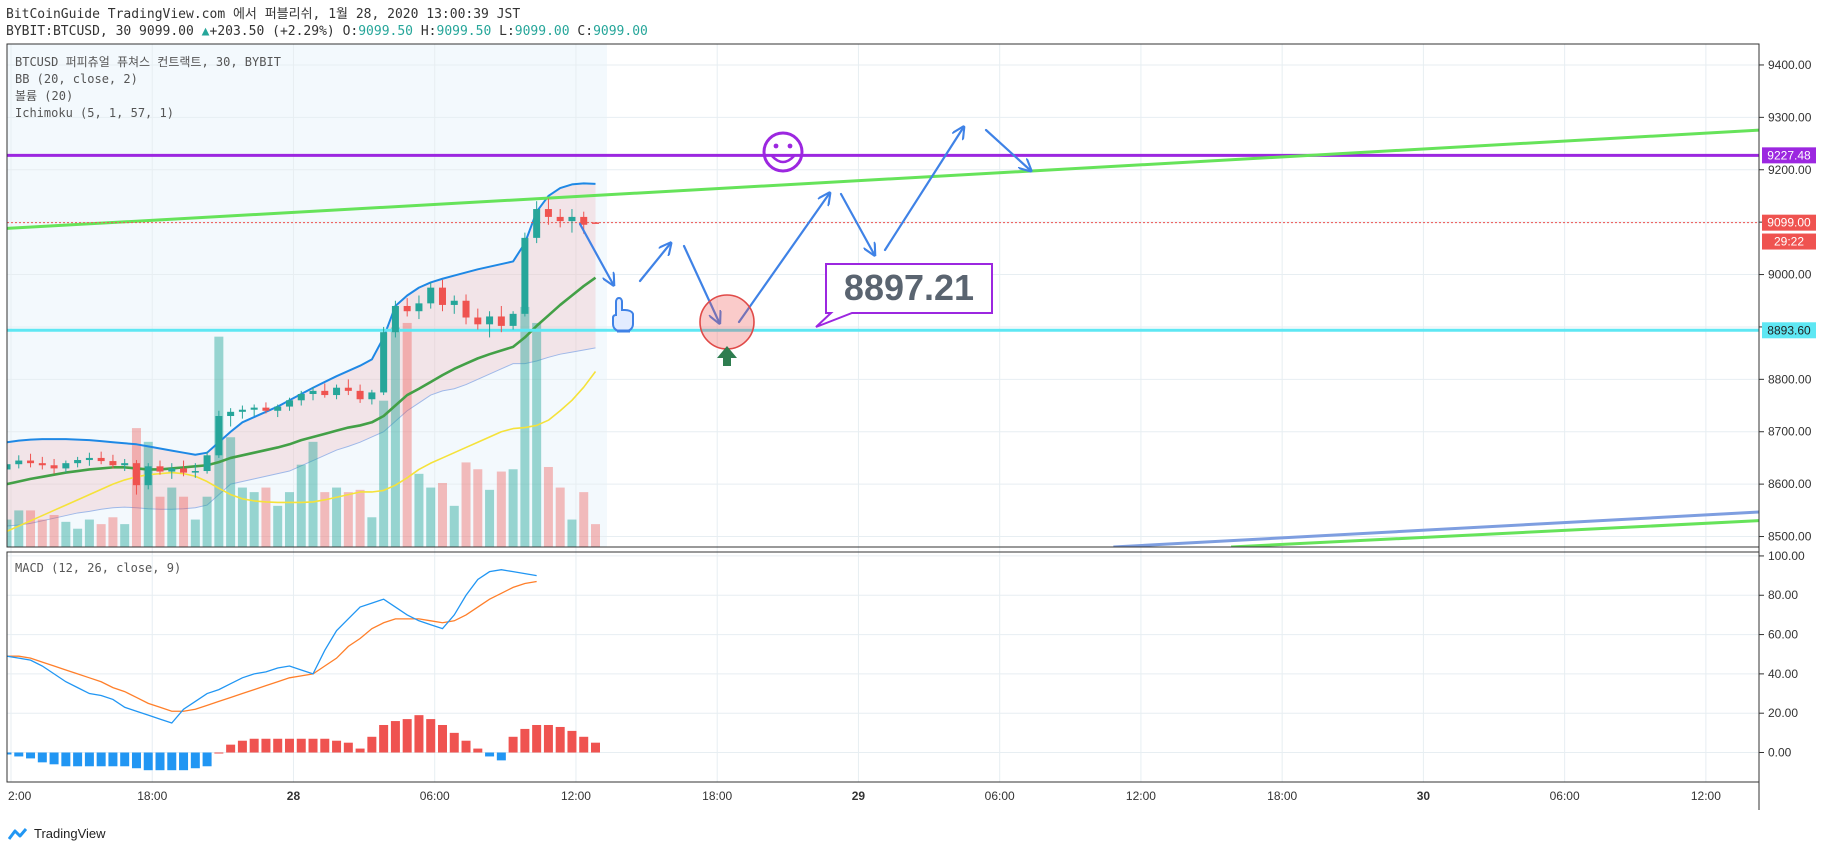 The width and height of the screenshot is (1828, 849). I want to click on low-label: L:, so click(507, 31).